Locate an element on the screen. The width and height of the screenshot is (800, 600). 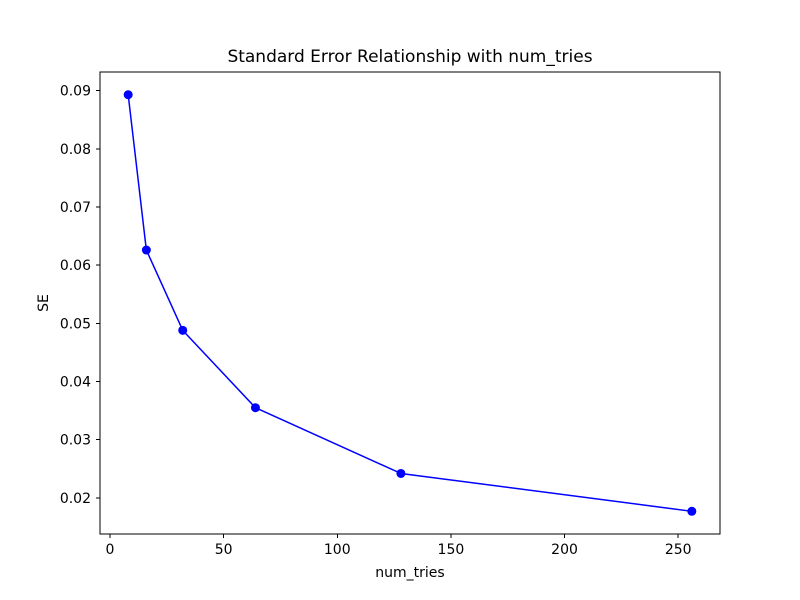
x-tick-label: 250 is located at coordinates (678, 550).